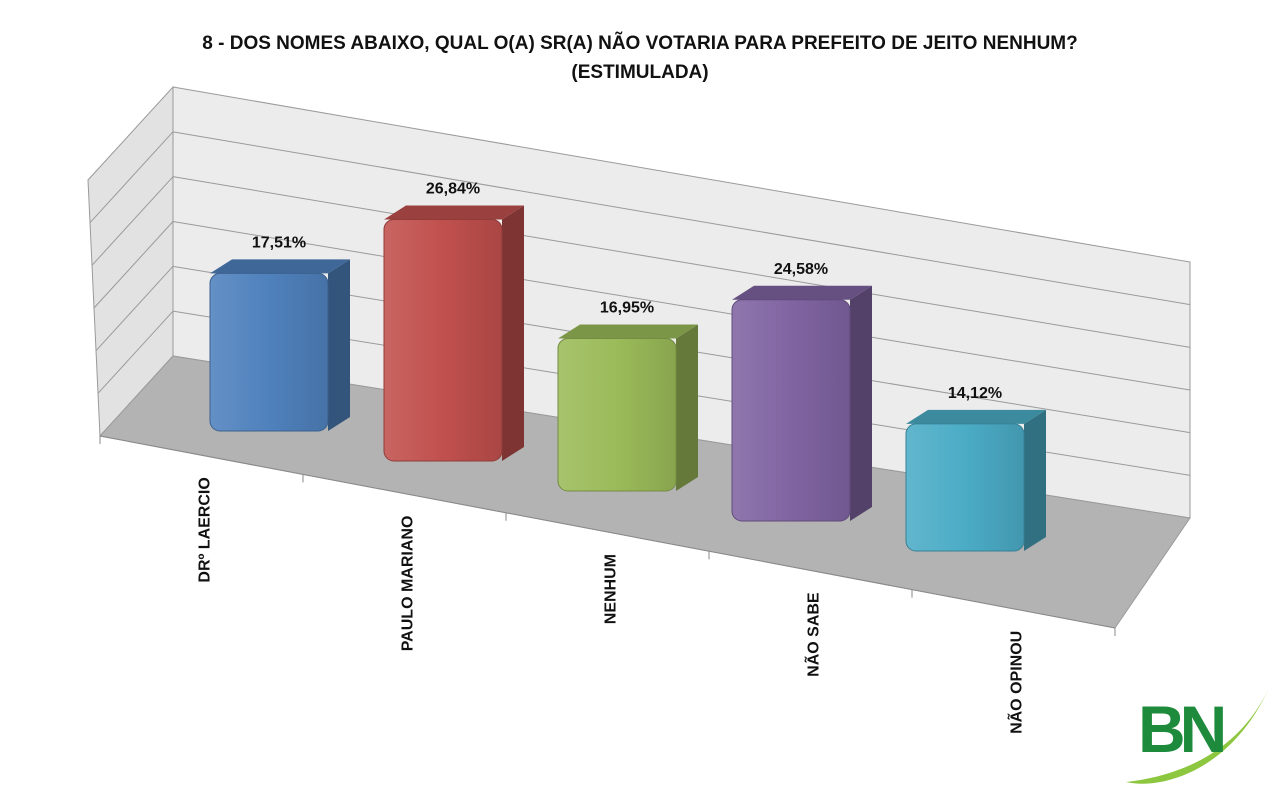 This screenshot has width=1280, height=798. What do you see at coordinates (975, 393) in the screenshot?
I see `value-label: 14,12%` at bounding box center [975, 393].